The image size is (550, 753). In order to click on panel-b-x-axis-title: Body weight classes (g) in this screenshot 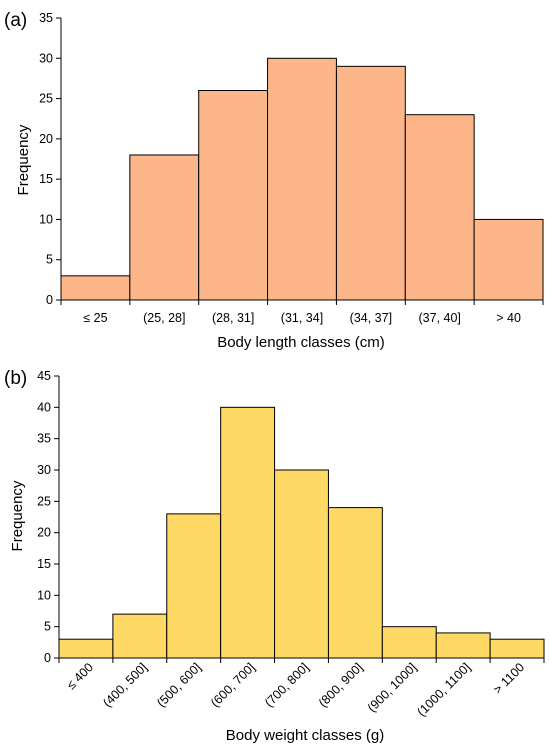, I will do `click(305, 735)`.